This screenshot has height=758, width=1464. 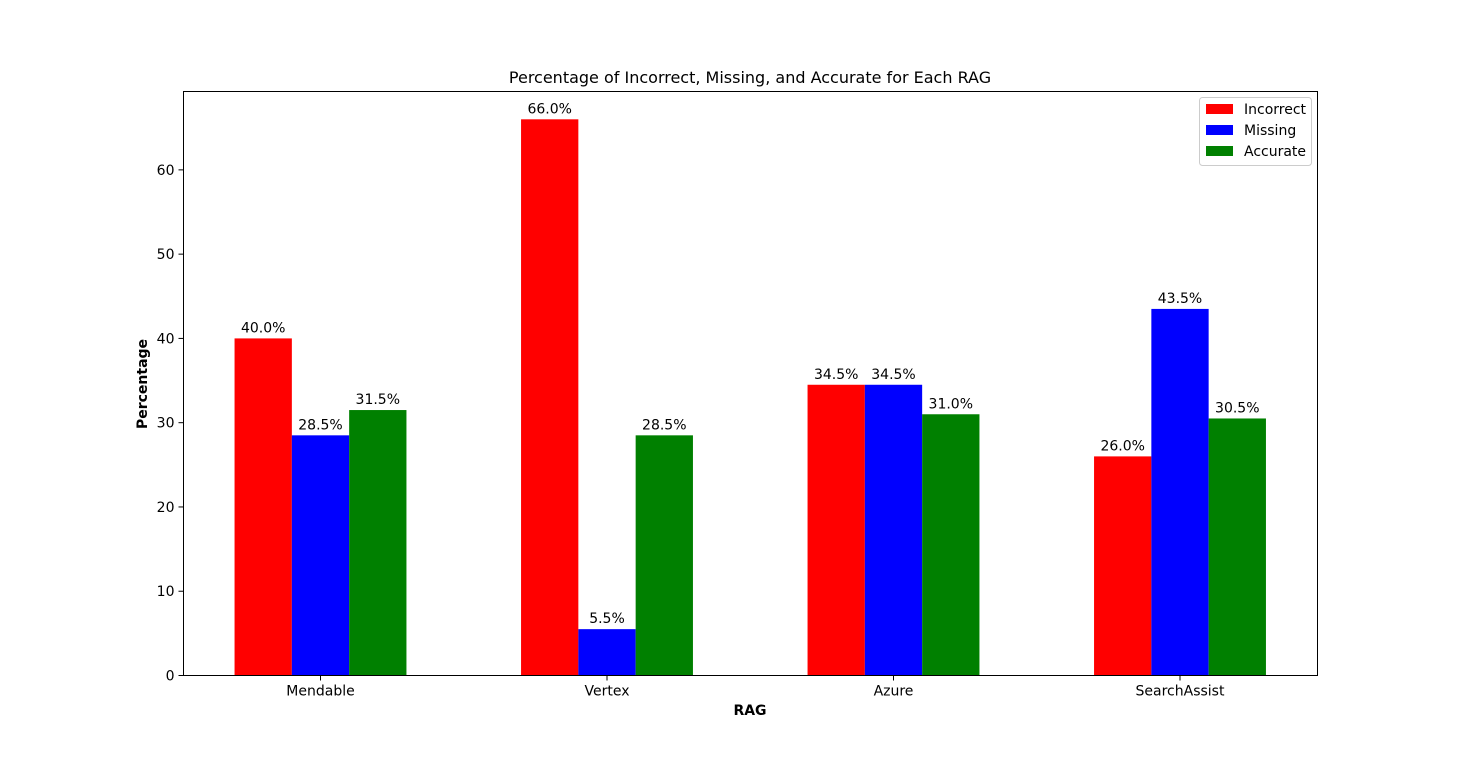 What do you see at coordinates (166, 508) in the screenshot?
I see `y-tick-label: 20` at bounding box center [166, 508].